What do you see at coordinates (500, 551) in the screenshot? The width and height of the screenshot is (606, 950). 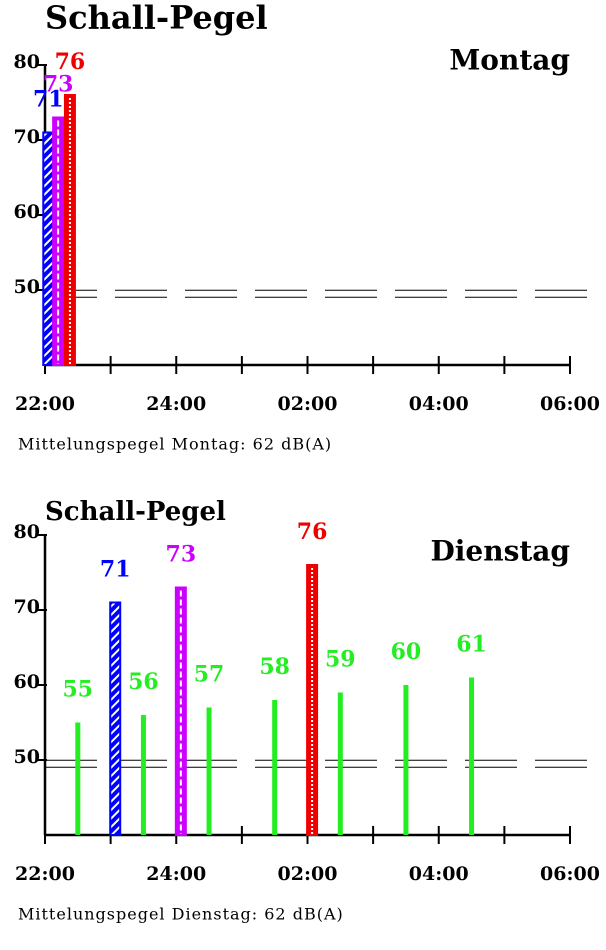 I see `day-label: Dienstag` at bounding box center [500, 551].